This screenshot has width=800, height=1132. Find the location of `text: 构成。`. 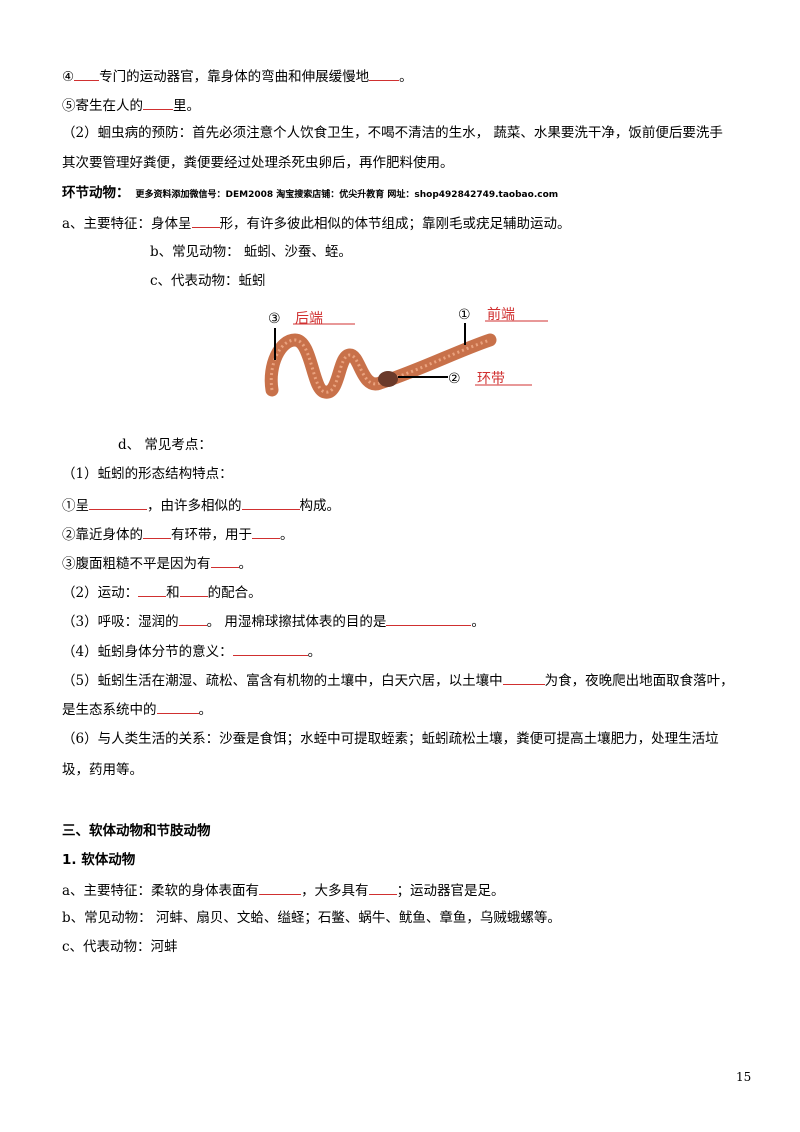

text: 构成。 is located at coordinates (320, 506).